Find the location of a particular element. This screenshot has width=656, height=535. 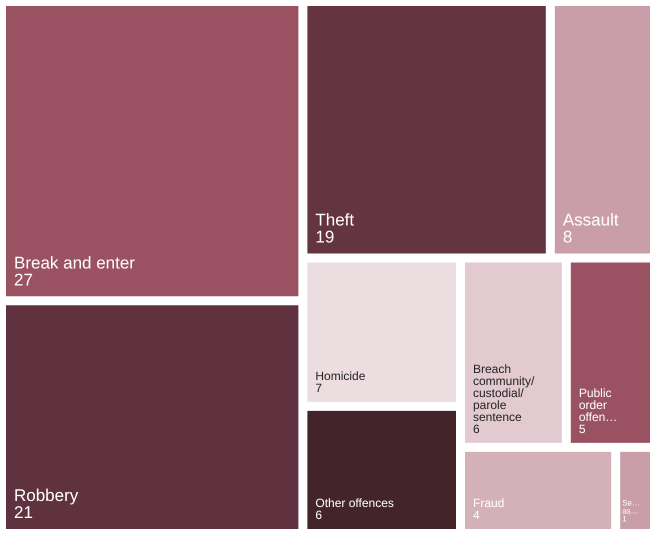

category-label: Theft is located at coordinates (334, 220).